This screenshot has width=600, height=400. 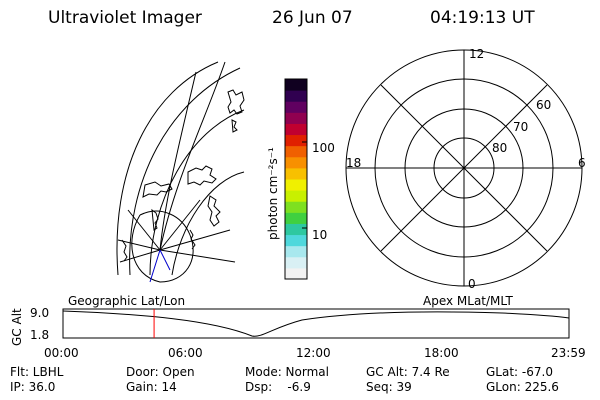 I want to click on altitude-curve, so click(x=316, y=323).